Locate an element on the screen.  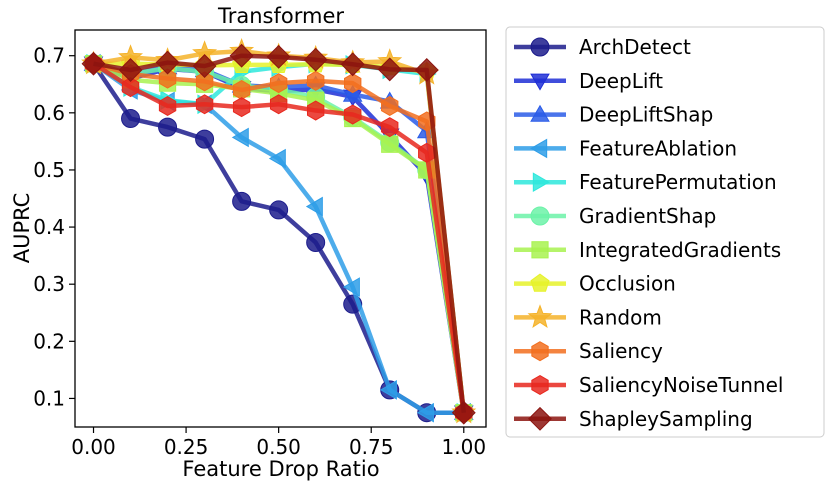
x-tick-label: 0.25 is located at coordinates (186, 447).